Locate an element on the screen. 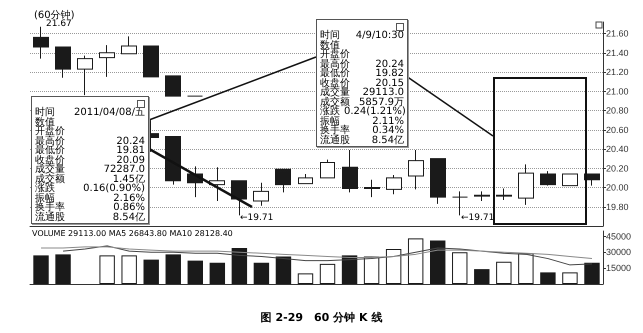 The width and height of the screenshot is (643, 333). y-tick-label: 20.40 is located at coordinates (617, 149).